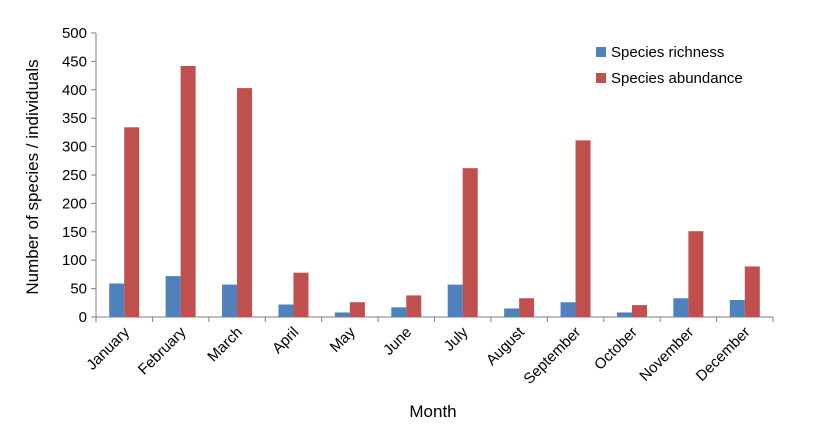 The image size is (829, 439). I want to click on x-tick-label: July, so click(456, 338).